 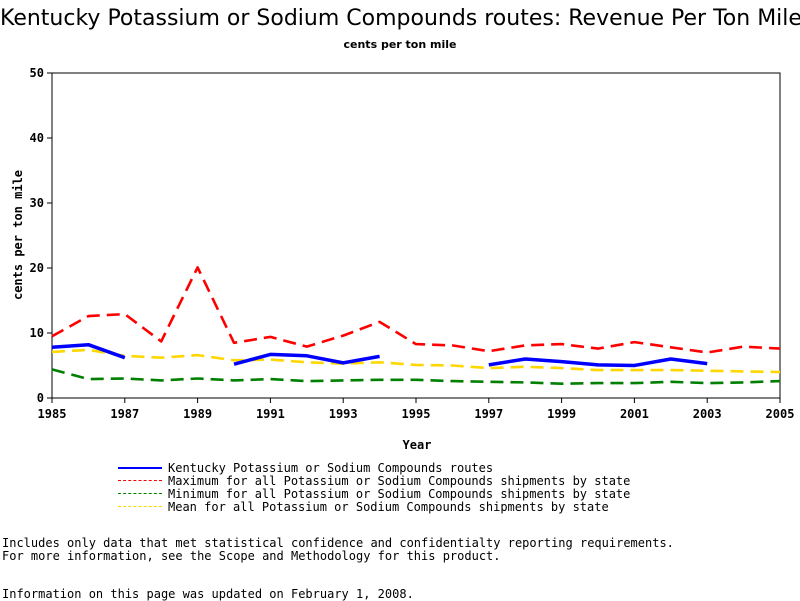 I want to click on y-tick-label: 20, so click(x=37, y=268).